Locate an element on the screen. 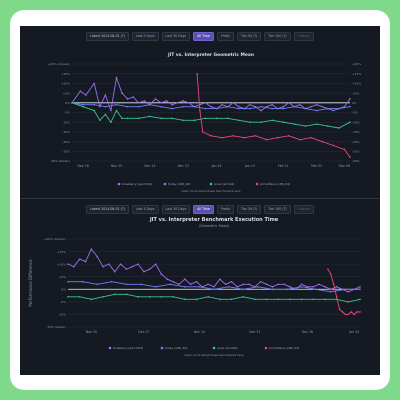 The image size is (400, 400). tier-50-button: Tier 50 (?) is located at coordinates (249, 209).